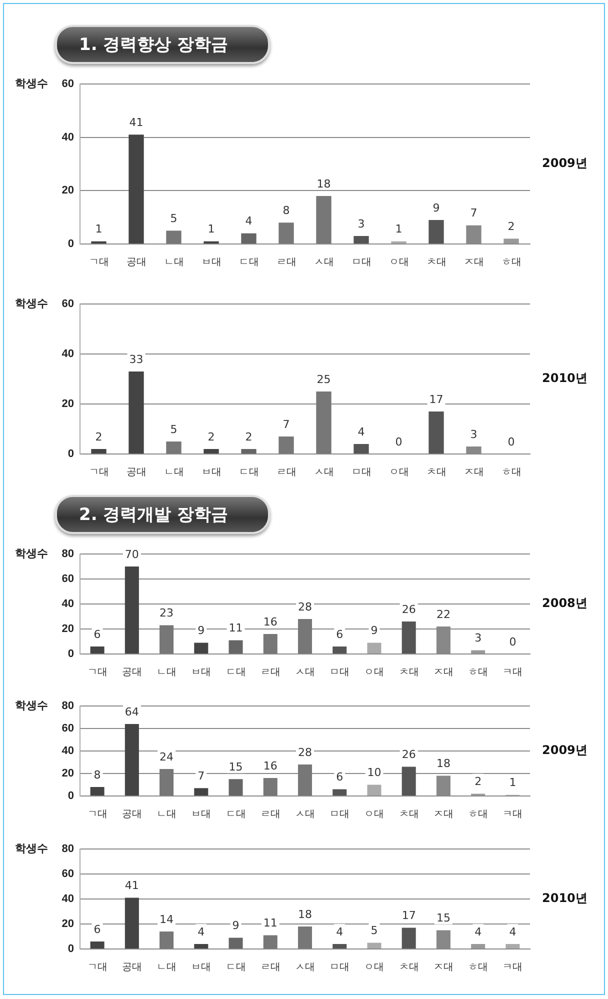  What do you see at coordinates (511, 441) in the screenshot?
I see `data-label: 0` at bounding box center [511, 441].